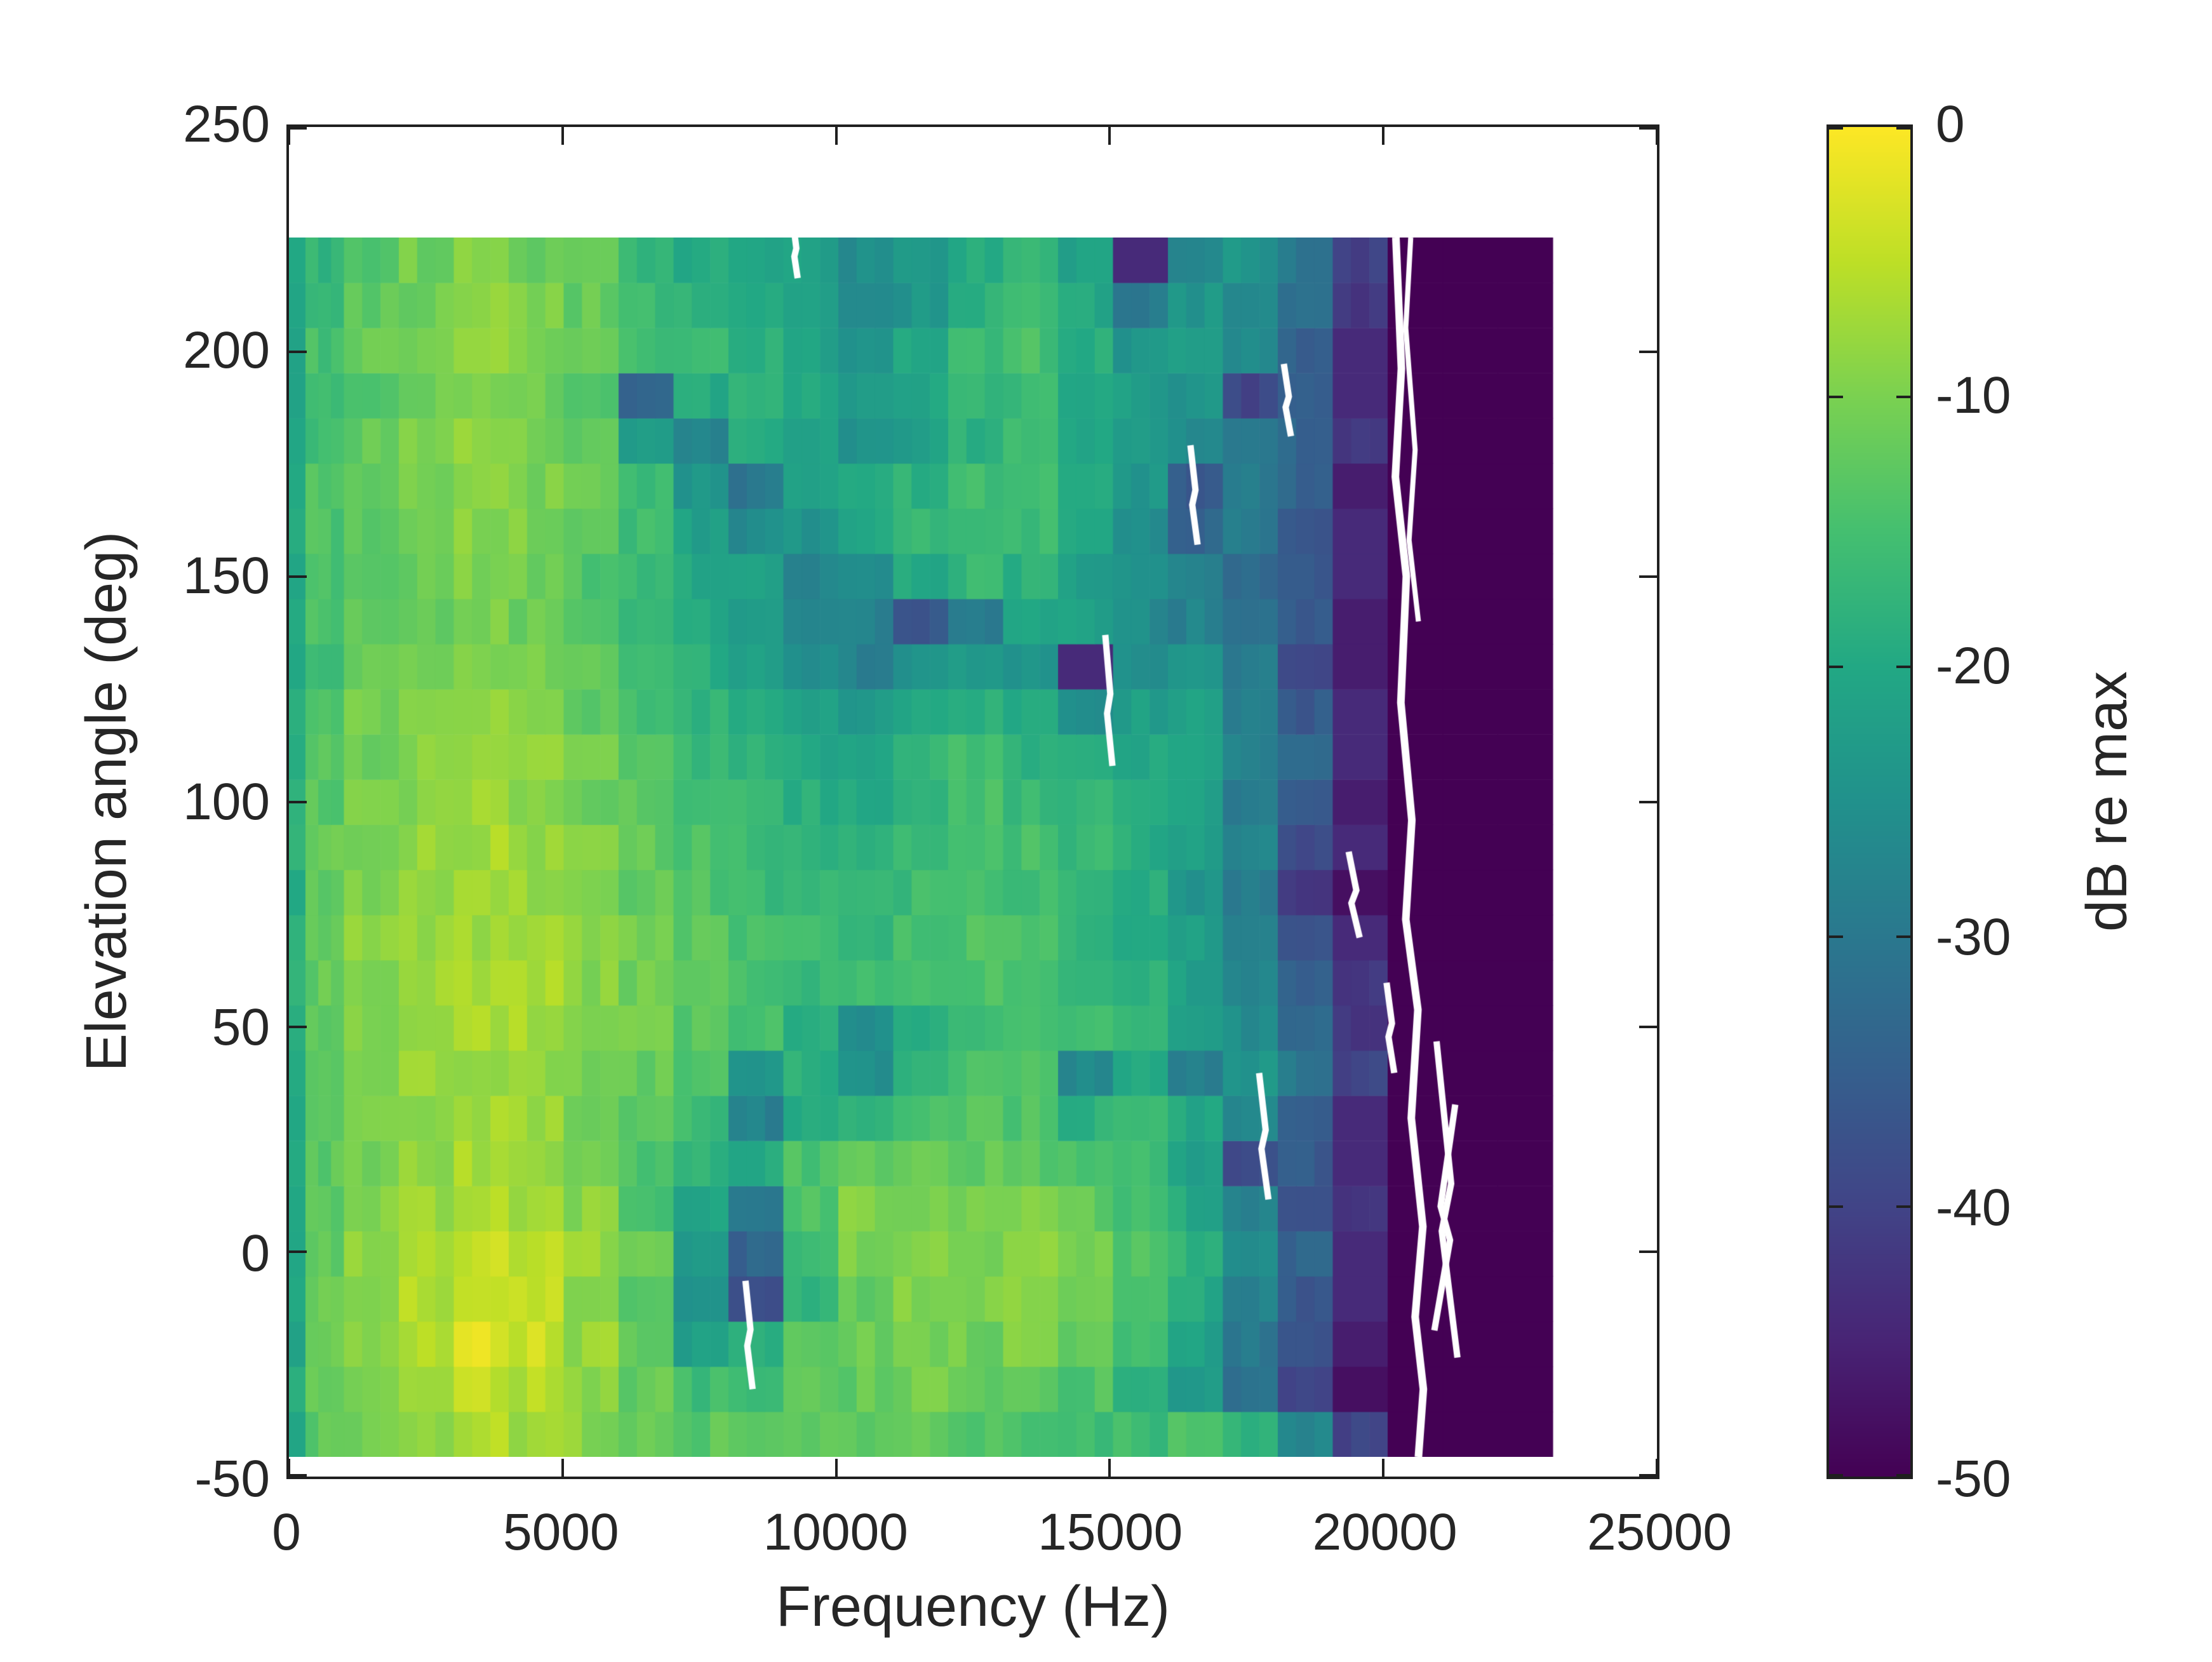 The image size is (2212, 1662). I want to click on colorbar-tick-label: -50, so click(1973, 1479).